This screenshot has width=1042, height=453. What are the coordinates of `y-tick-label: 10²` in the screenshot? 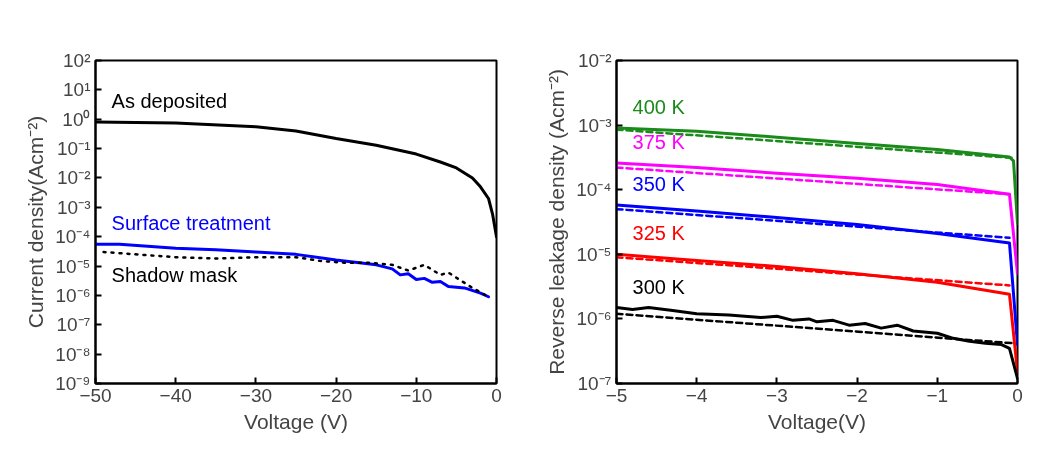 It's located at (77, 60).